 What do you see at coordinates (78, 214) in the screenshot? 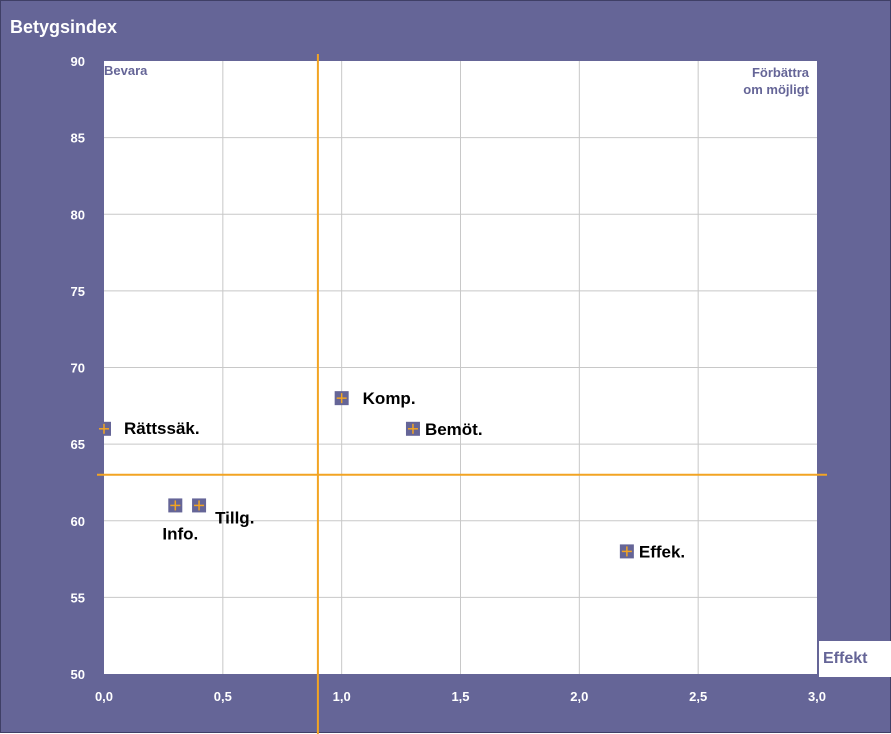
I see `y-tick-label: 80` at bounding box center [78, 214].